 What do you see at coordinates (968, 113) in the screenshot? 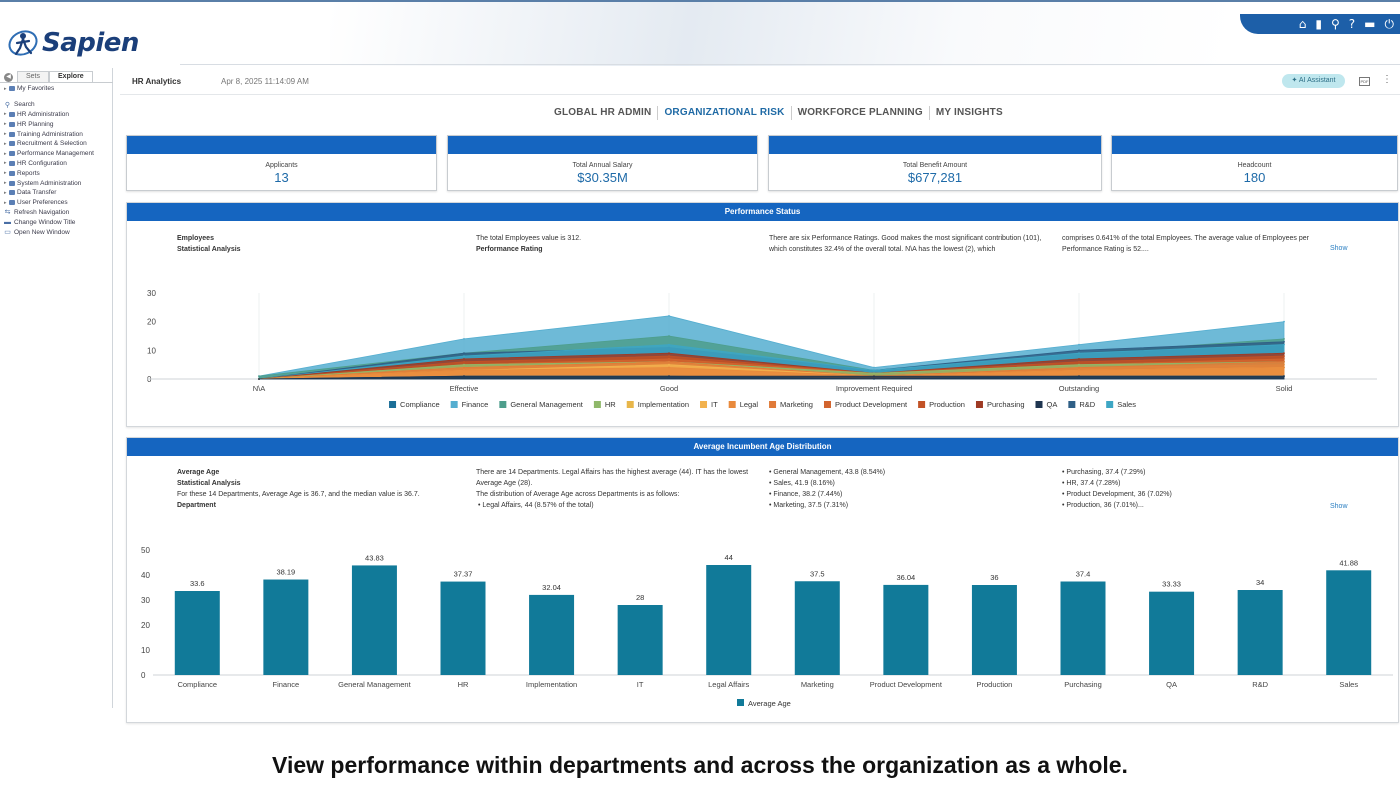
I see `tab-my-insights: MY INSIGHTS` at bounding box center [968, 113].